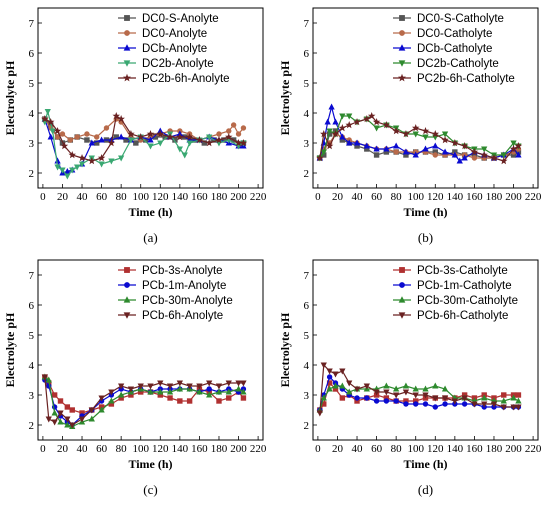  What do you see at coordinates (464, 286) in the screenshot?
I see `legend-label: PCb-1m-Catholyte` at bounding box center [464, 286].